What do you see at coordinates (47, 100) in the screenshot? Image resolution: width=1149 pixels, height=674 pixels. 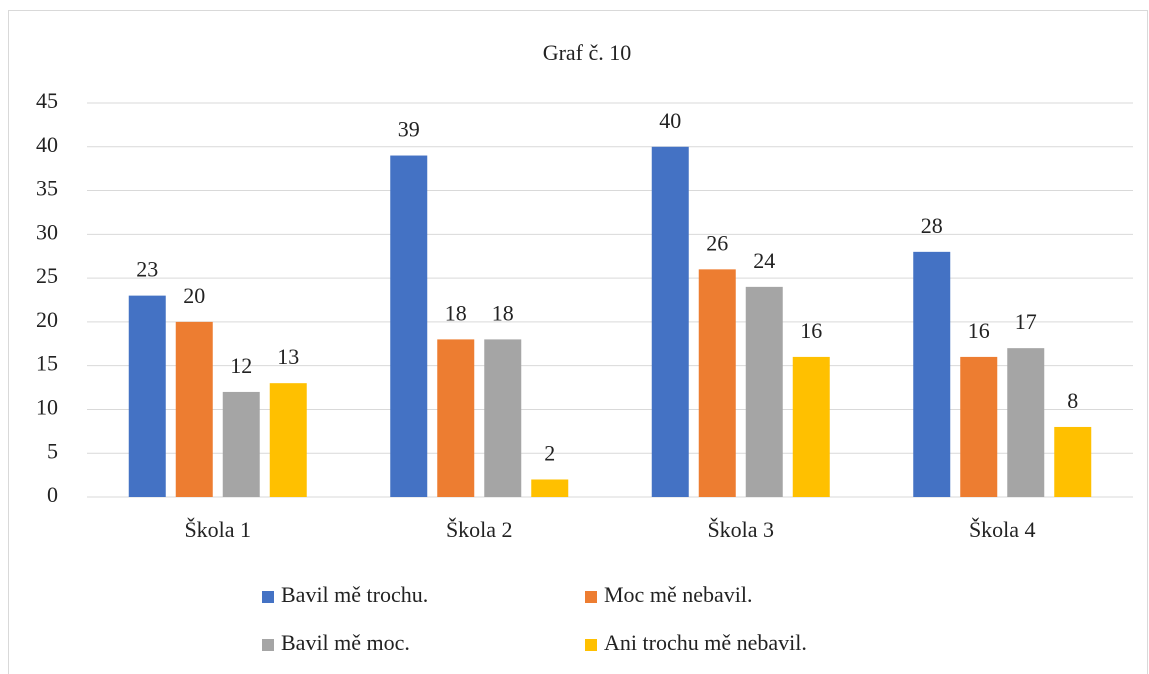 I see `y-tick-label: 45` at bounding box center [47, 100].